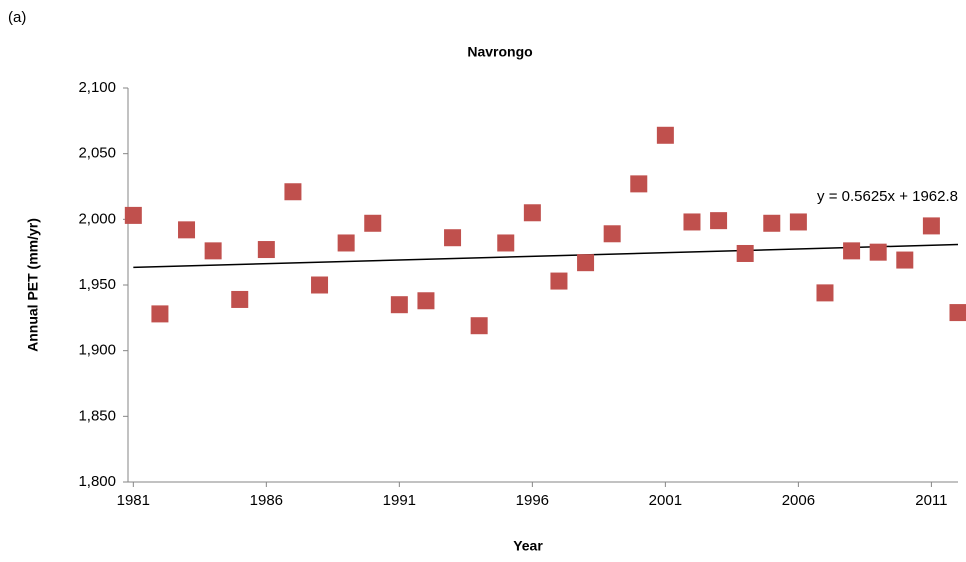 The height and width of the screenshot is (562, 966). Describe the element at coordinates (545, 256) in the screenshot. I see `trendline` at that location.